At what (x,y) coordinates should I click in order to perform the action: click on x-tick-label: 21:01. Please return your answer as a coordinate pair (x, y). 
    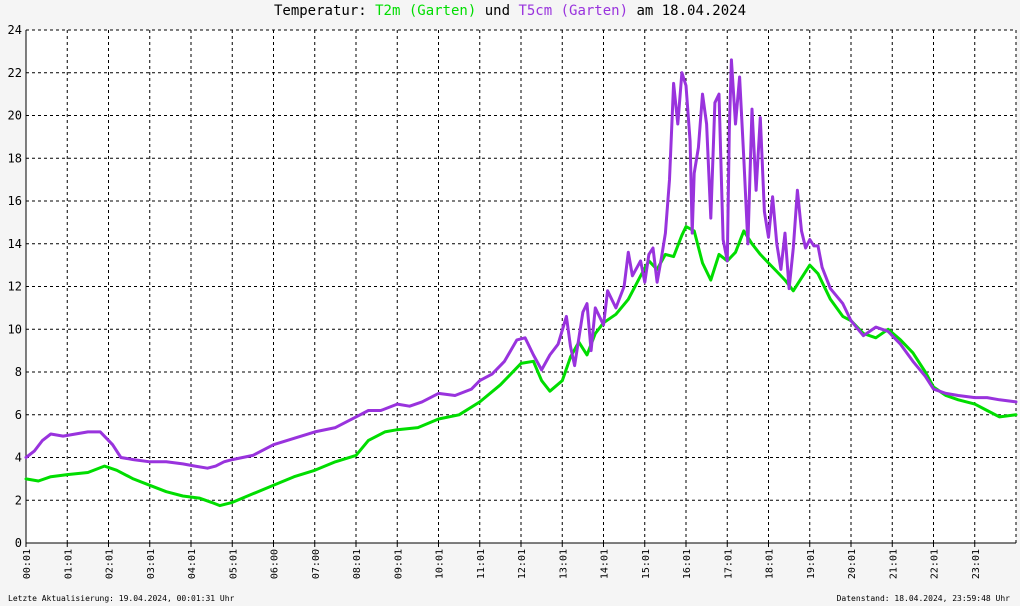
    Looking at the image, I should click on (893, 564).